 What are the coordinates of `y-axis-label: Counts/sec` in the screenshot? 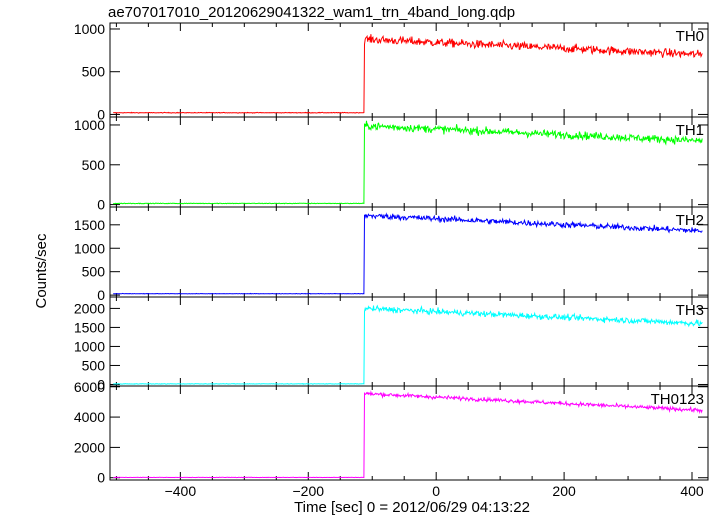 It's located at (41, 271).